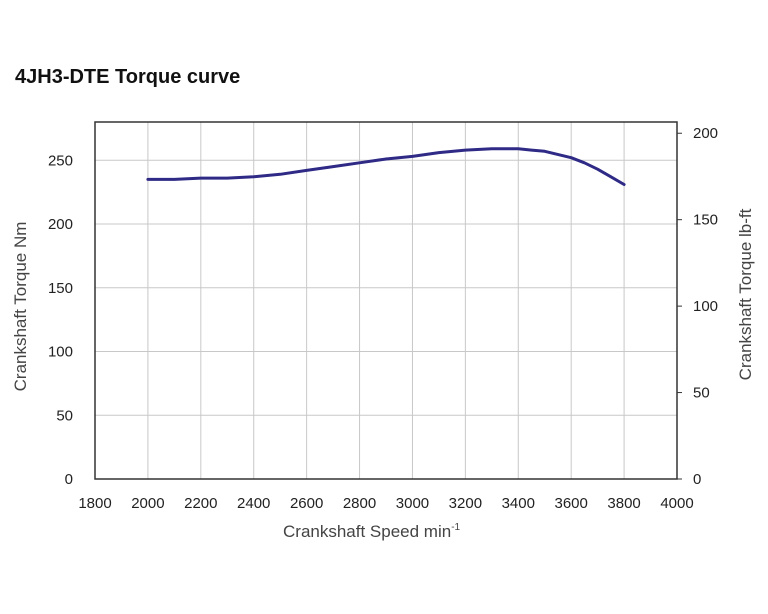 The image size is (768, 614). I want to click on x-tick-label: 3800, so click(623, 503).